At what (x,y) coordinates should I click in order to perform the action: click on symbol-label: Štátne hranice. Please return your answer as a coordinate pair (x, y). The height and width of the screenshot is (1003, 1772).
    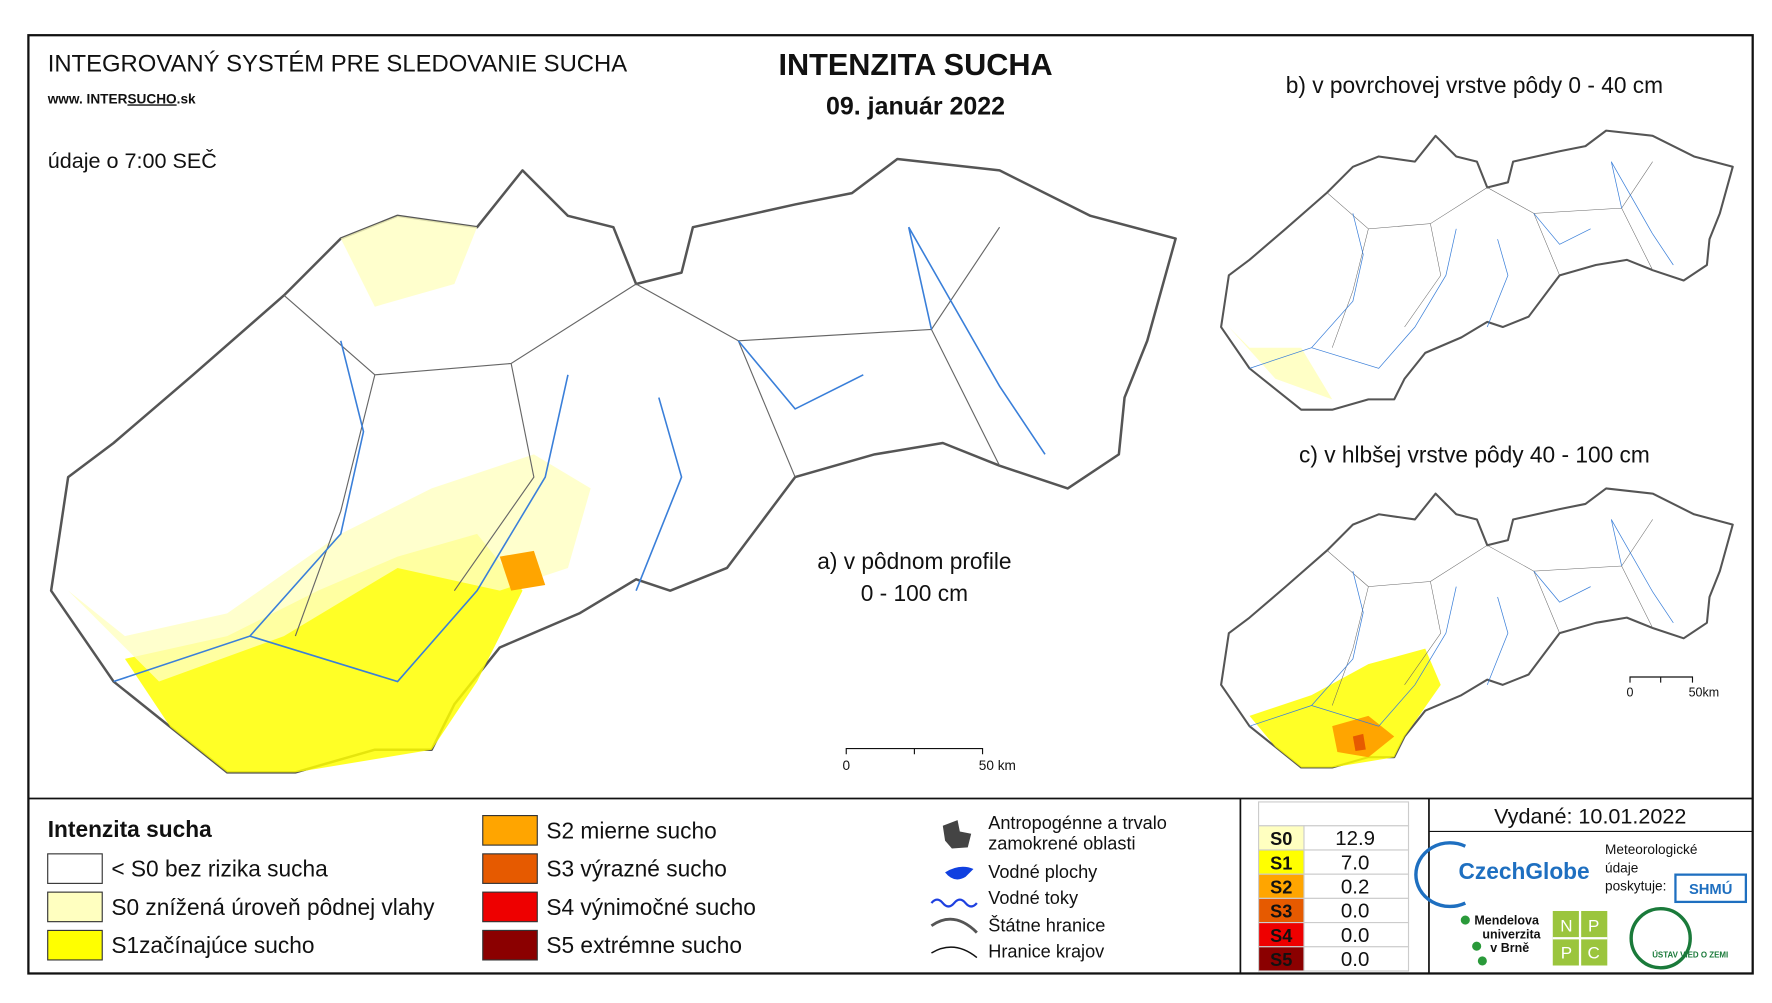
    Looking at the image, I should click on (1046, 924).